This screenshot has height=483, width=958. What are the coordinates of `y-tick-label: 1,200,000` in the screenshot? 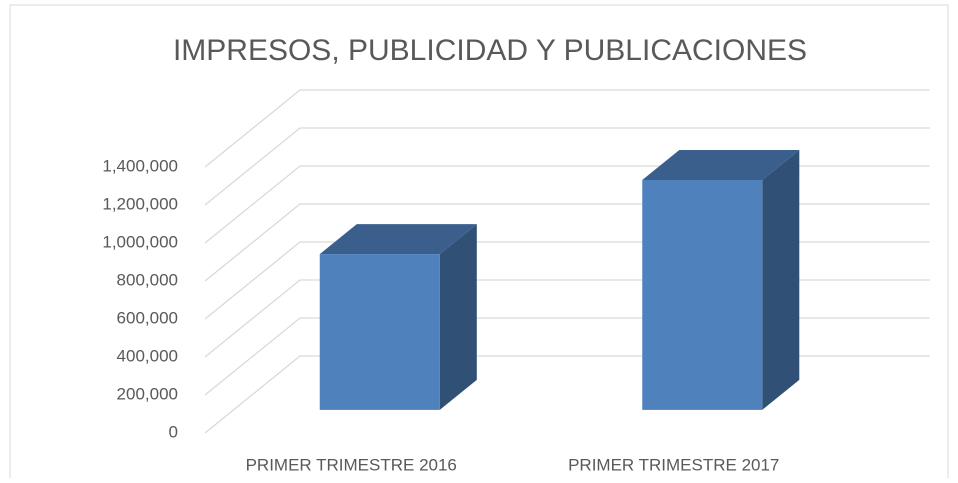 It's located at (140, 203).